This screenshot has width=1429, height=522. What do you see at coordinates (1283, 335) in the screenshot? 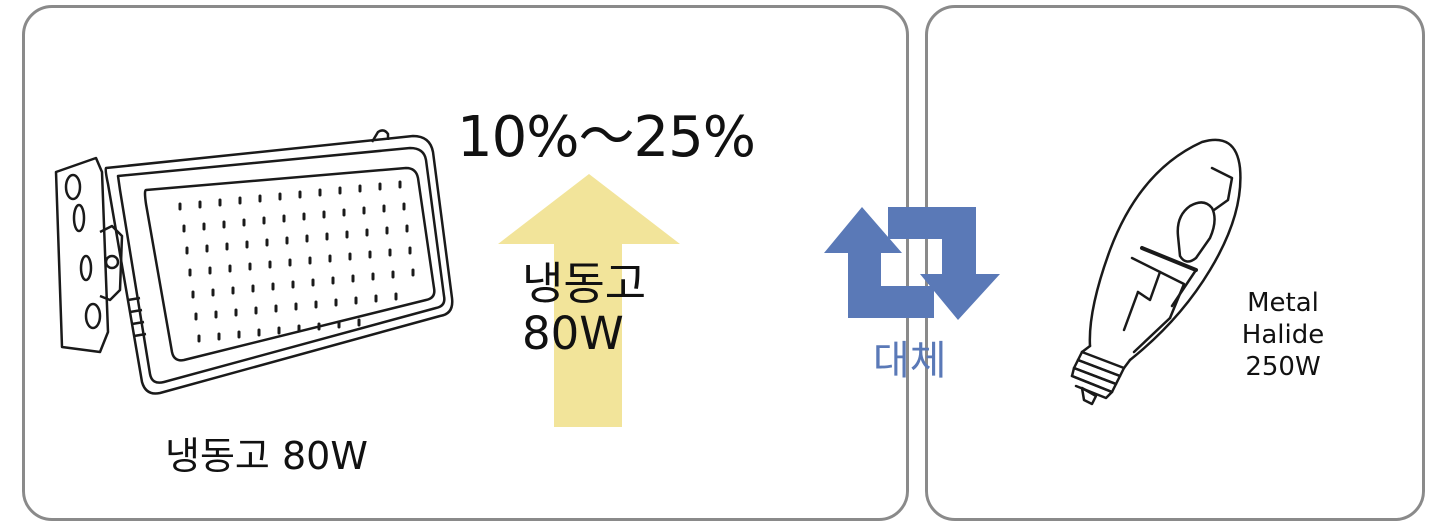
I see `bulb-label: Metal Halide 250W` at bounding box center [1283, 335].